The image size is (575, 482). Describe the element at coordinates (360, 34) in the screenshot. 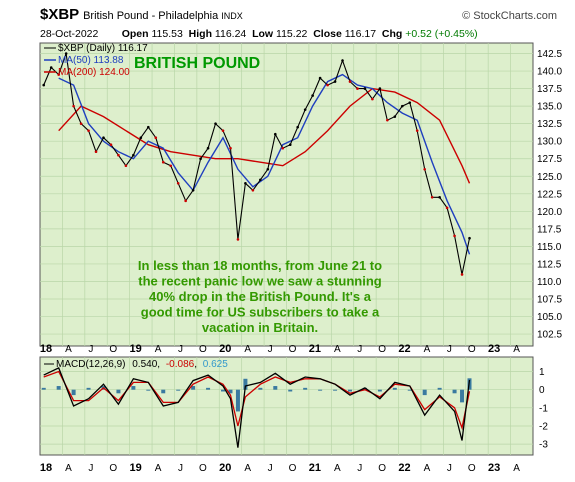

I see `close-value: 116.17` at that location.